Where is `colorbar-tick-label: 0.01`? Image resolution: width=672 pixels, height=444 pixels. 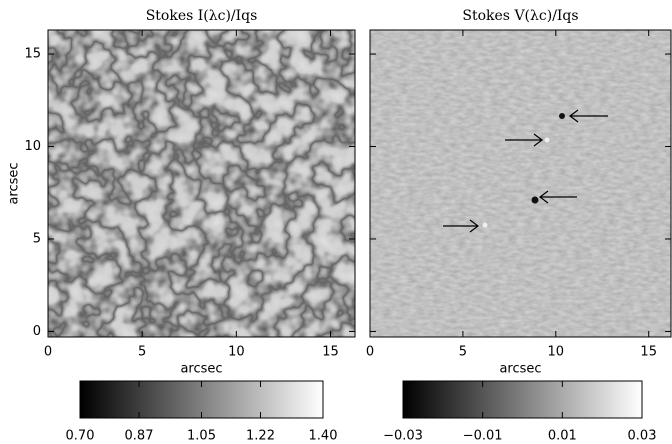 colorbar-tick-label: 0.01 is located at coordinates (562, 436).